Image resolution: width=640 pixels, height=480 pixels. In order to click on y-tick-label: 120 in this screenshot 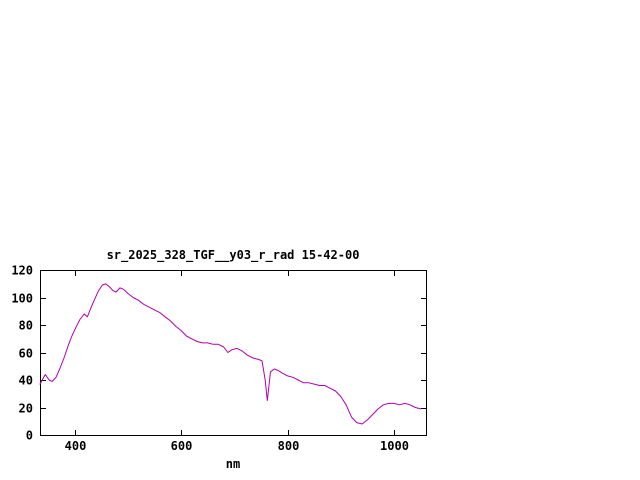, I will do `click(22, 271)`.